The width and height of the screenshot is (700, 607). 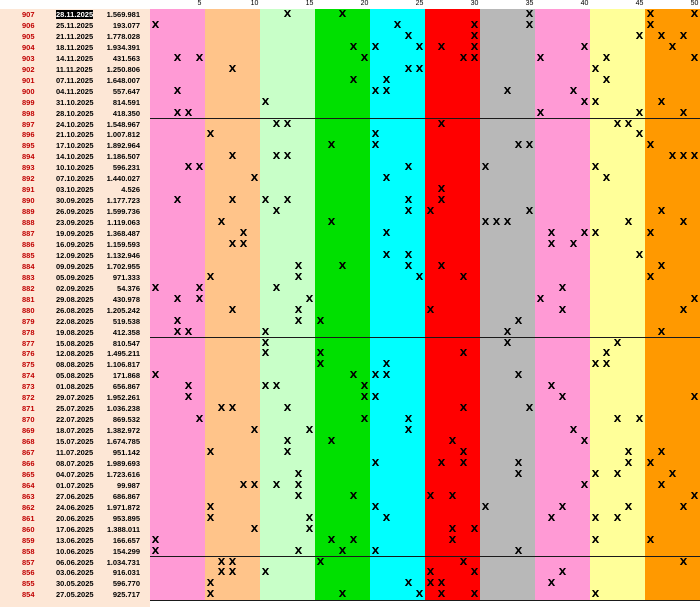 What do you see at coordinates (123, 69) in the screenshot?
I see `prize-value: 1.250.806` at bounding box center [123, 69].